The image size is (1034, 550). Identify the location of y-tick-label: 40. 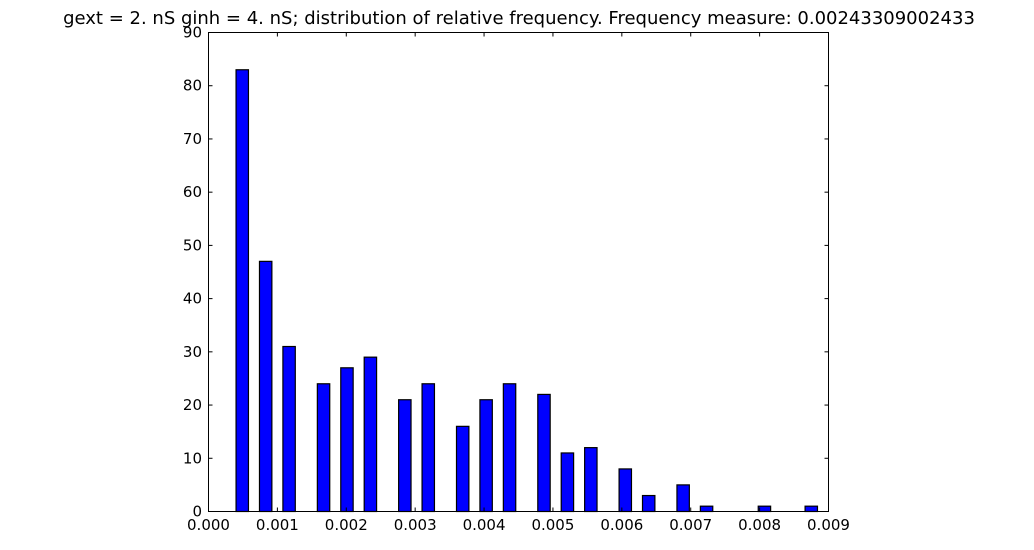
(192, 299).